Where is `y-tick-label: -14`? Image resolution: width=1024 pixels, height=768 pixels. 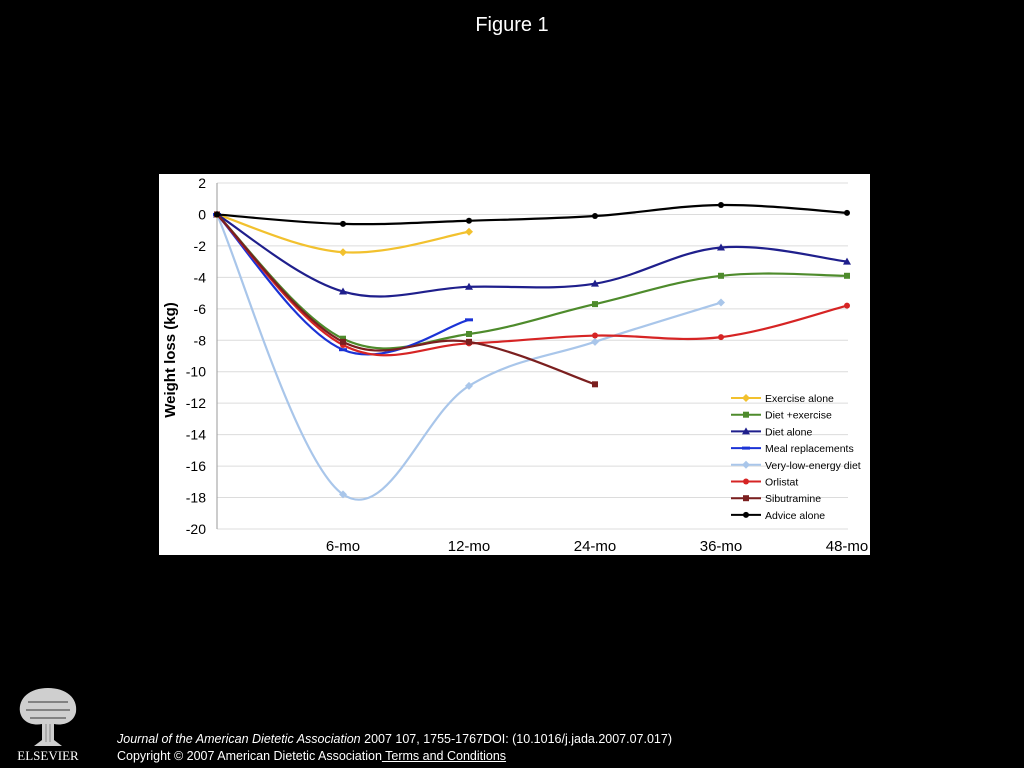 y-tick-label: -14 is located at coordinates (196, 435).